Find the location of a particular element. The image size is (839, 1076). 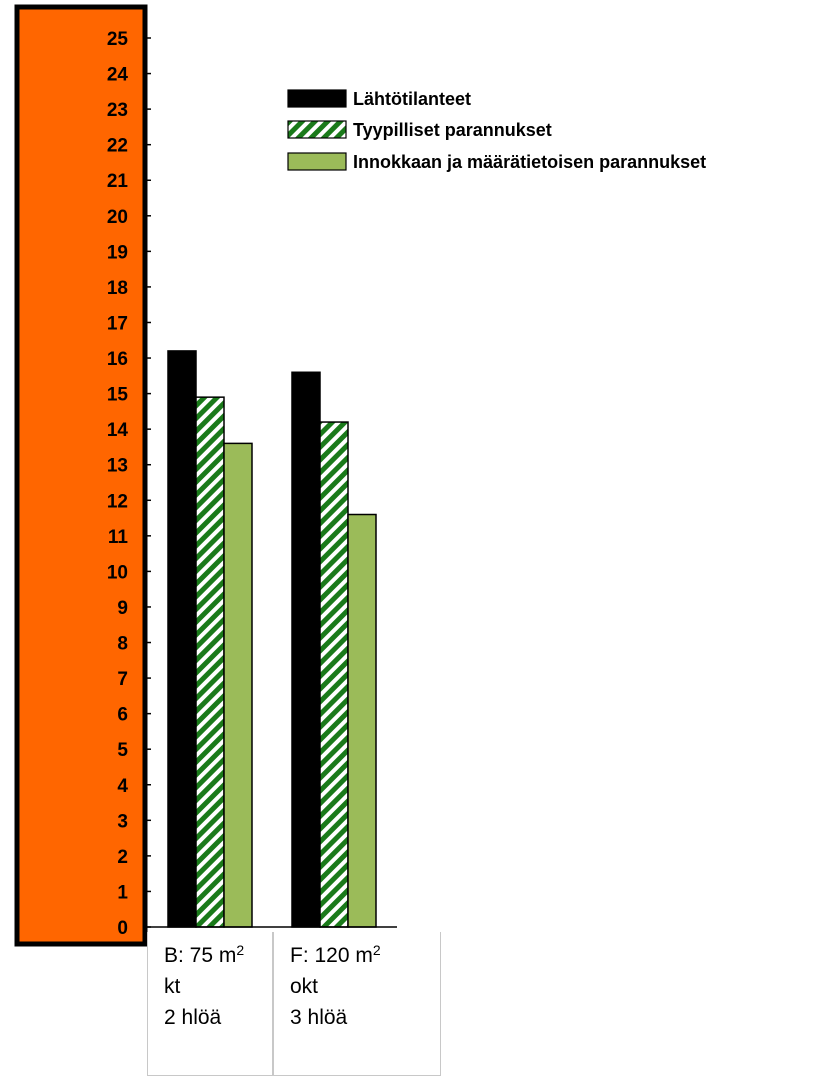

y-tick-label: 21 is located at coordinates (118, 181).